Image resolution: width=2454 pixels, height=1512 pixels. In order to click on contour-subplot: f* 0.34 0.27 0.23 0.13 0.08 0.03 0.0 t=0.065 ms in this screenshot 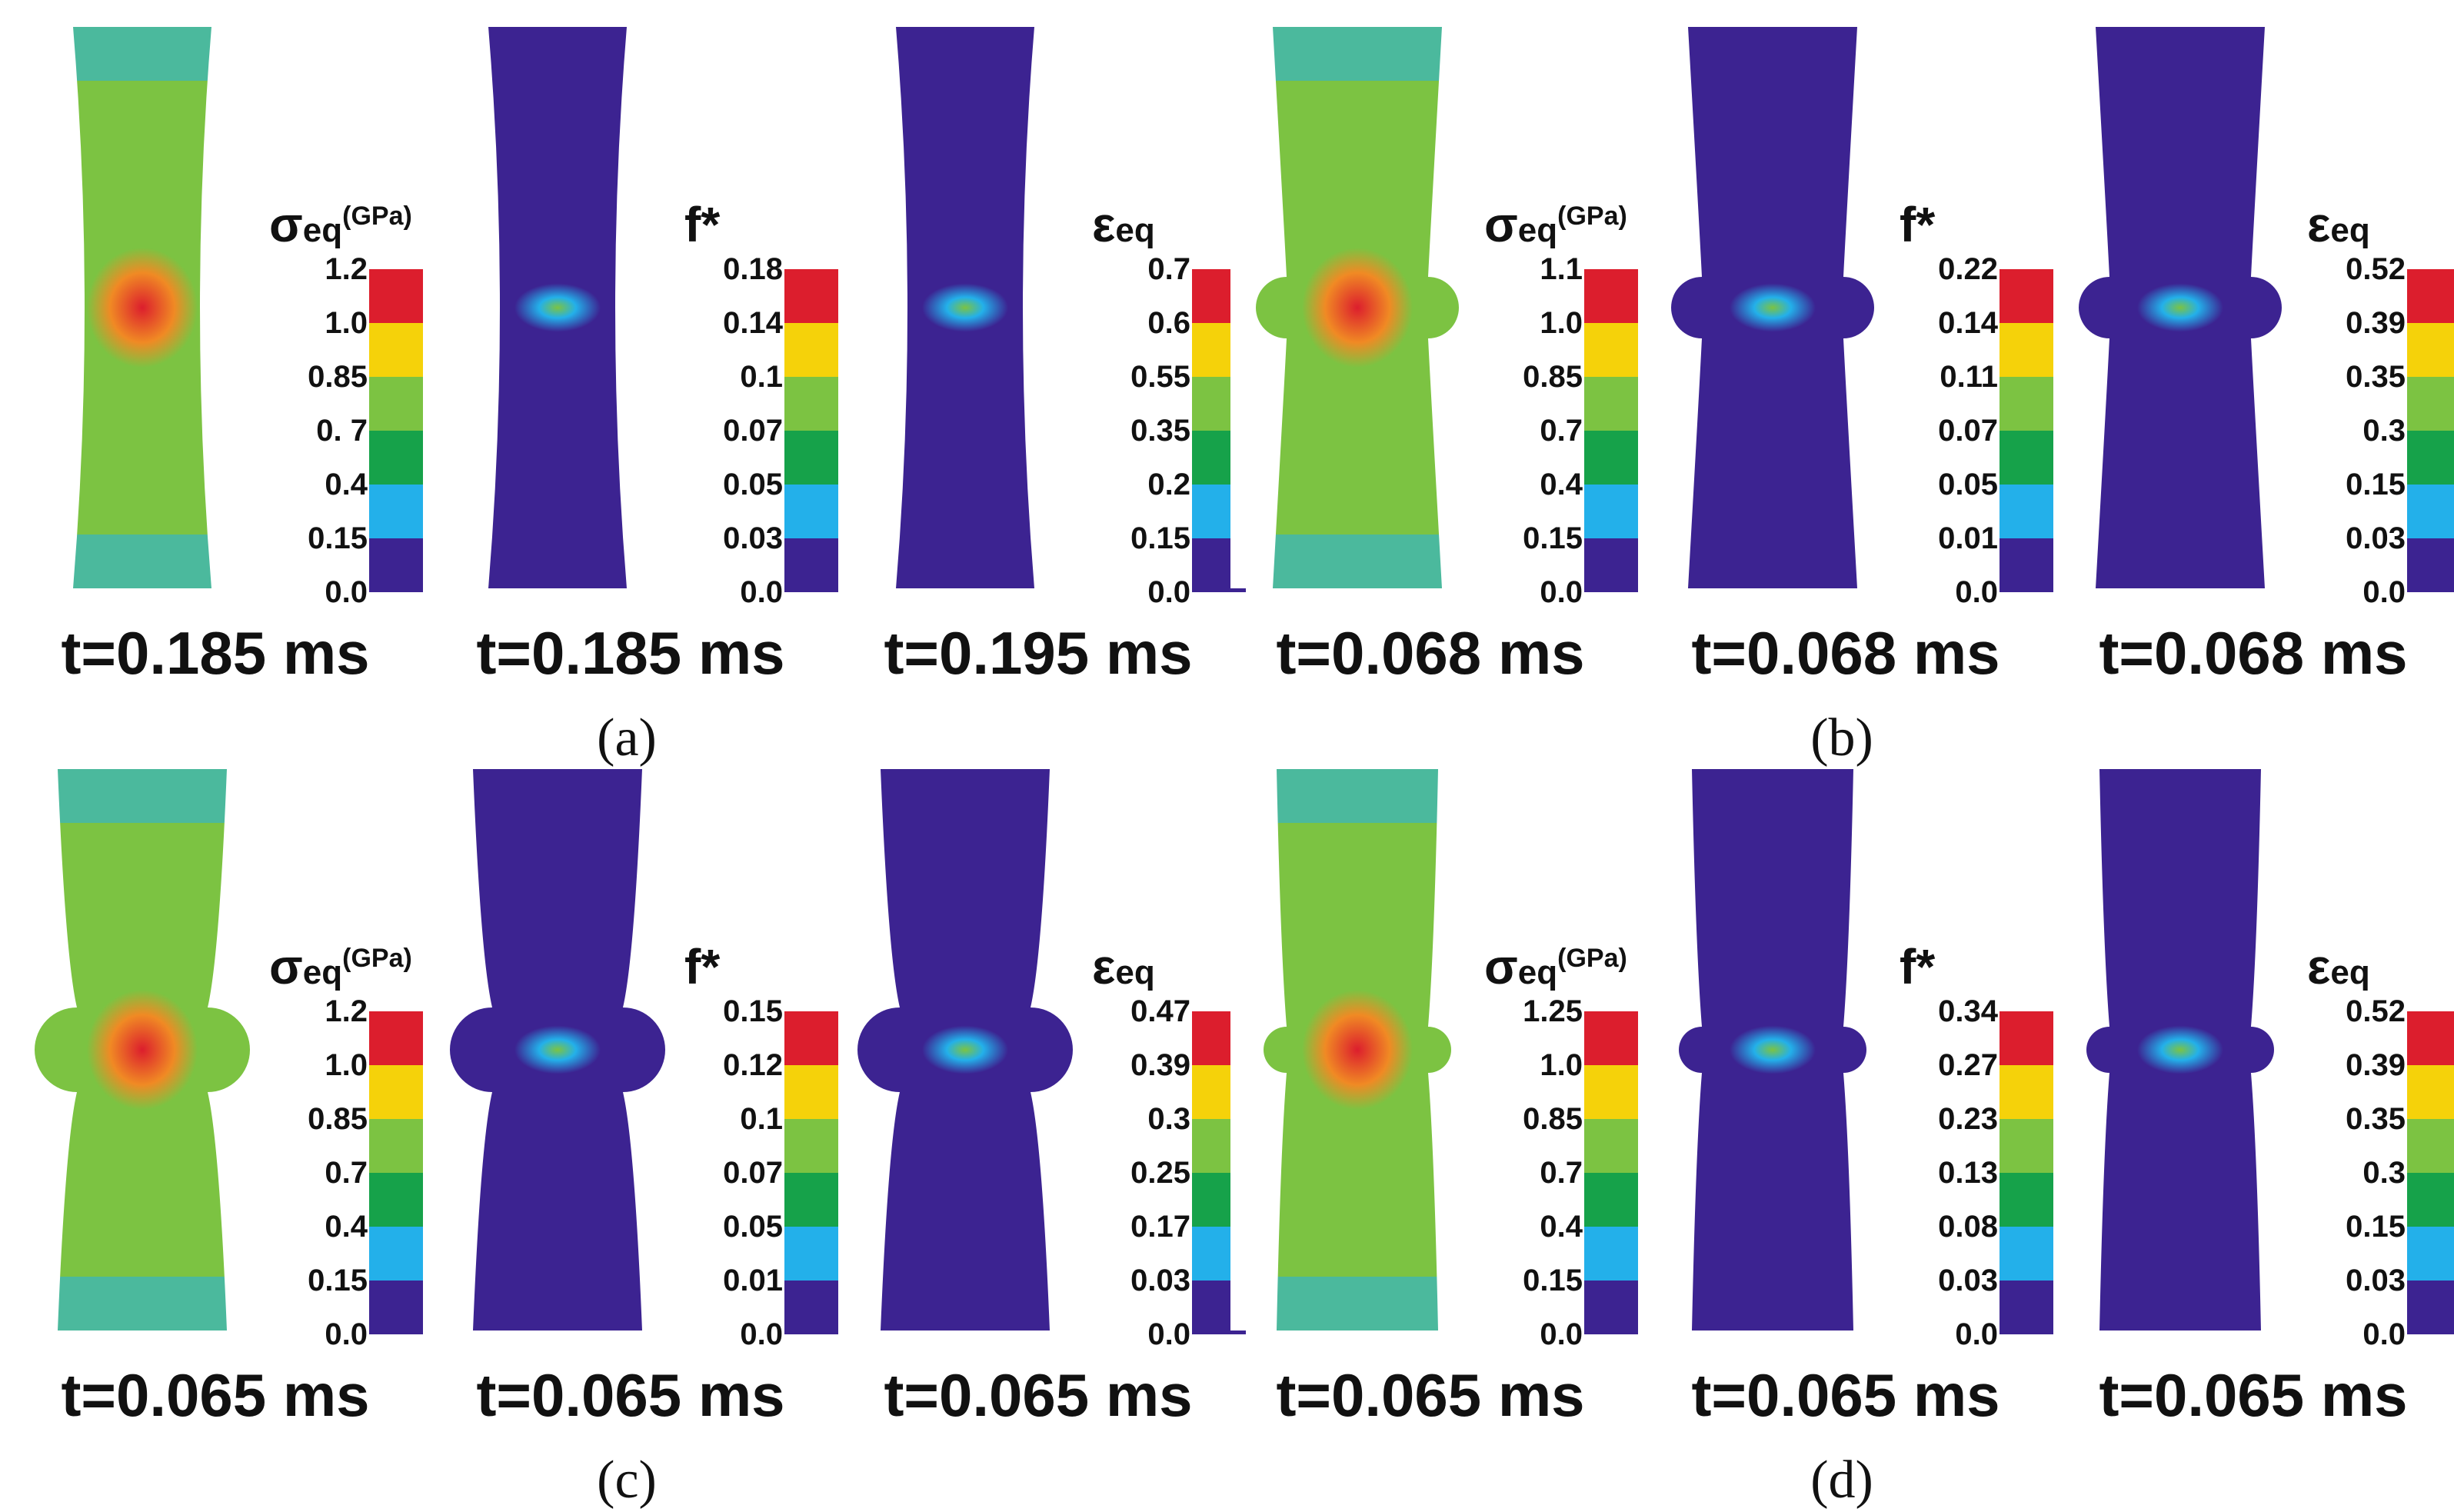, I will do `click(1850, 1091)`.